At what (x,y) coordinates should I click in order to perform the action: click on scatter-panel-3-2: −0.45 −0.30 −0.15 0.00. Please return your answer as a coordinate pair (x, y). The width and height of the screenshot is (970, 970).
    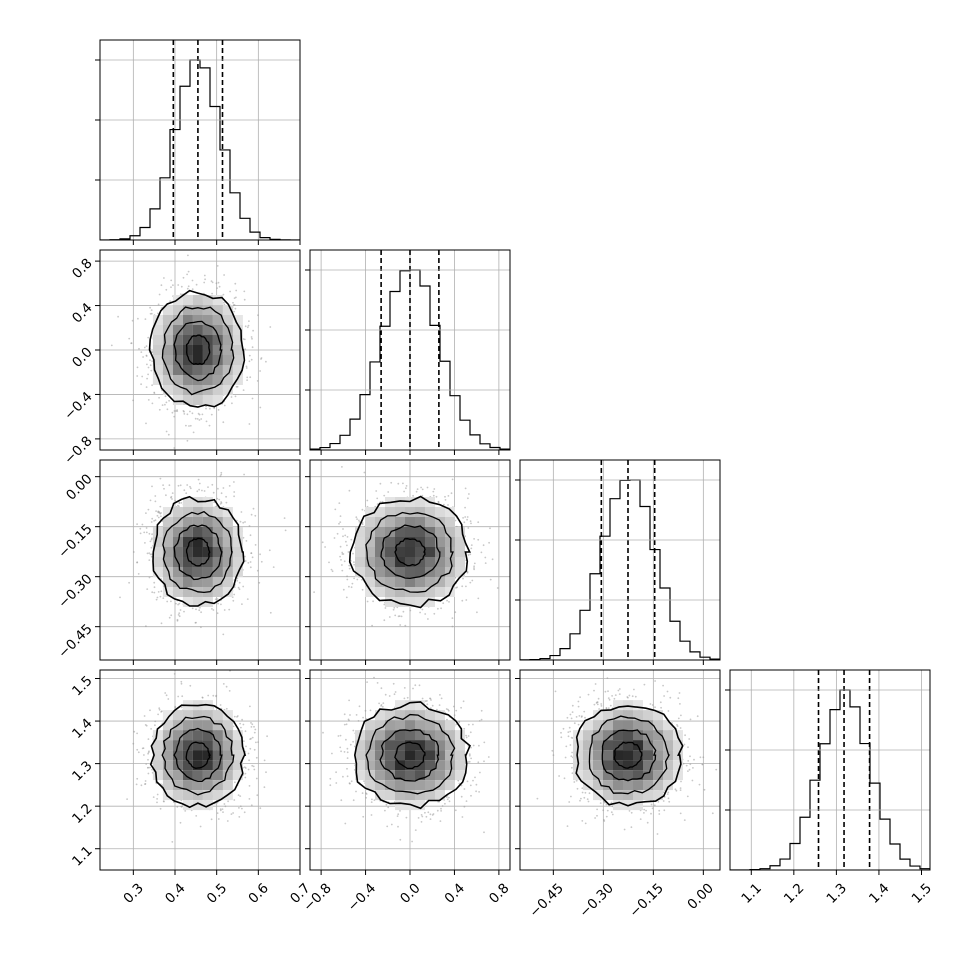
    Looking at the image, I should click on (618, 795).